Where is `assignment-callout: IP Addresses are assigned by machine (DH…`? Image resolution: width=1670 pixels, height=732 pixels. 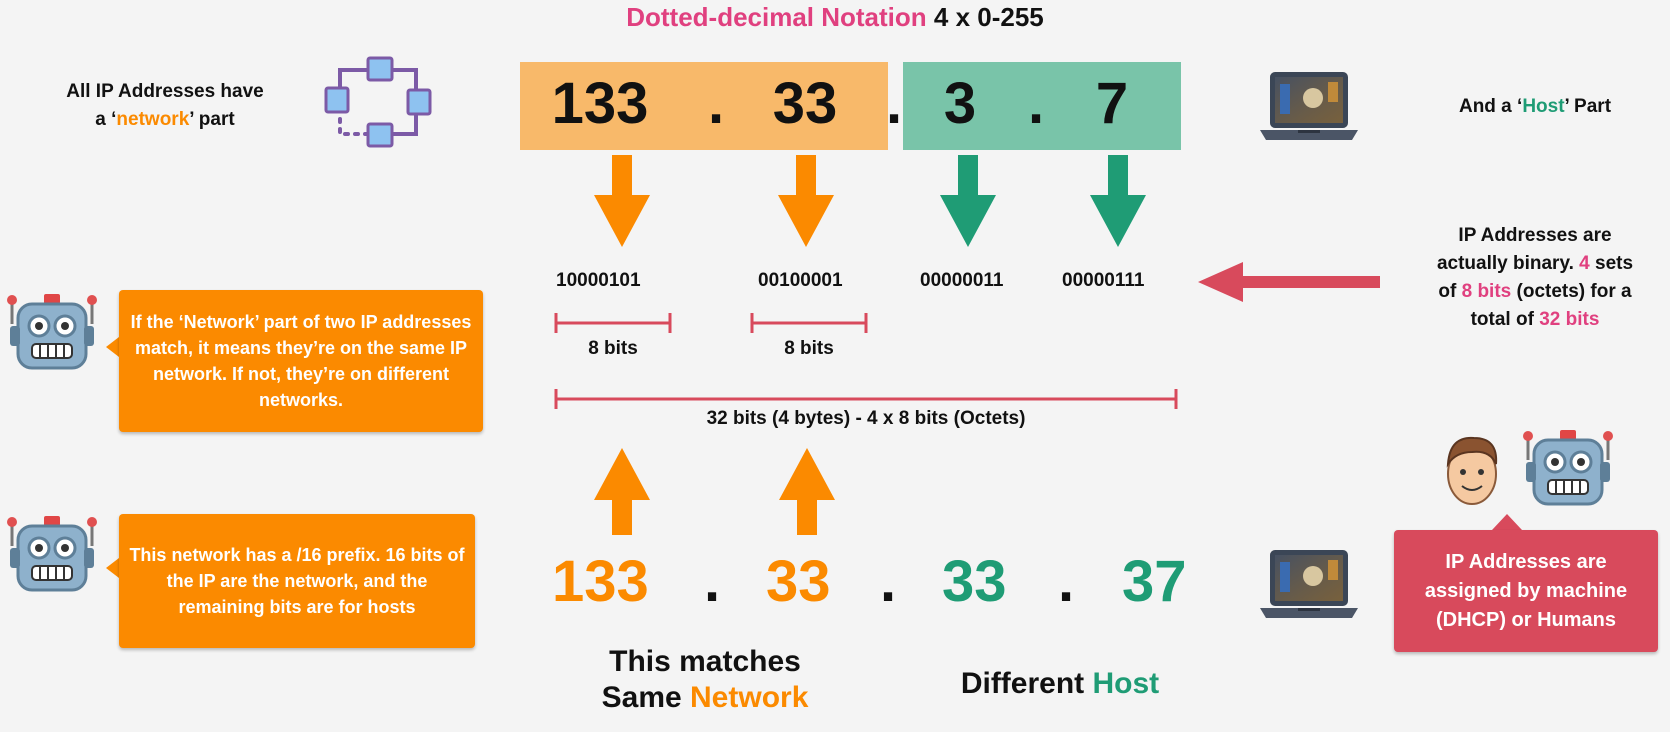
assignment-callout: IP Addresses are assigned by machine (DH… is located at coordinates (1526, 591).